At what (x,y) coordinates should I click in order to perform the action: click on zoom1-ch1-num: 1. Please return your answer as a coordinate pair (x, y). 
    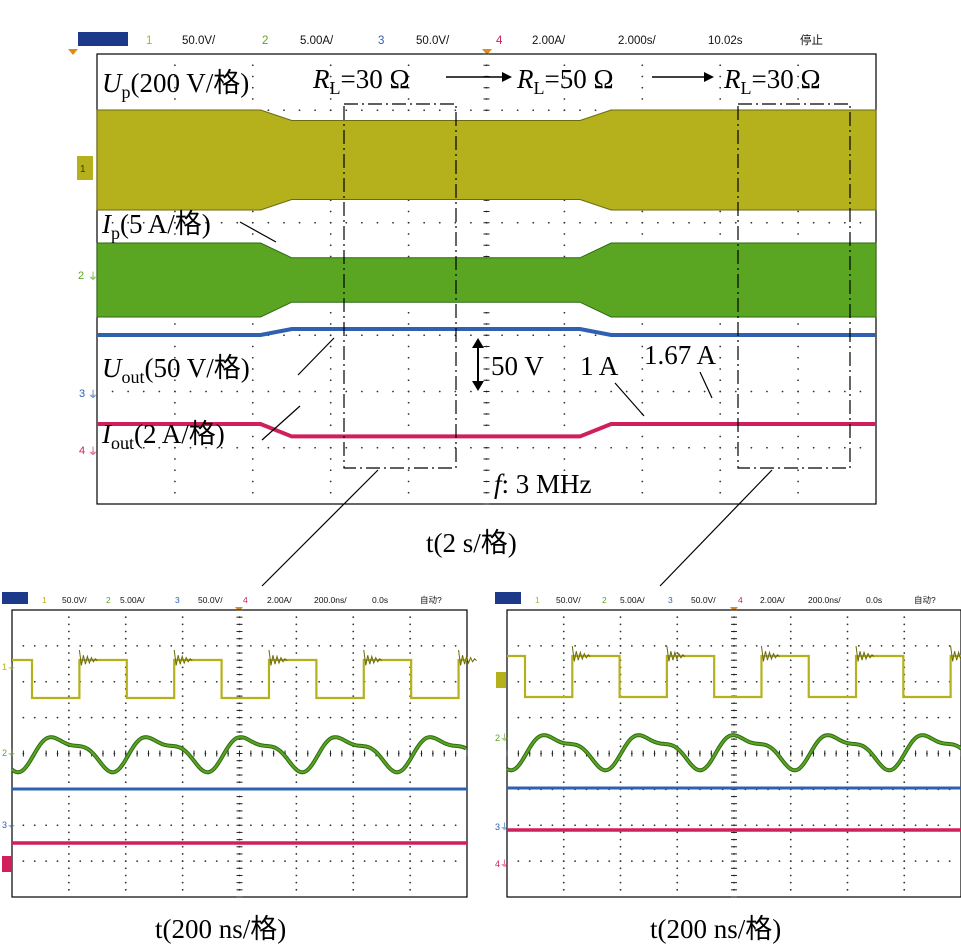
    Looking at the image, I should click on (44, 600).